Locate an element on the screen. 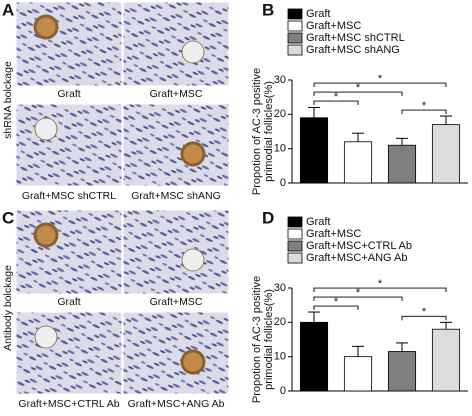 The width and height of the screenshot is (472, 416). side-label: Antibody bolckage is located at coordinates (8, 308).